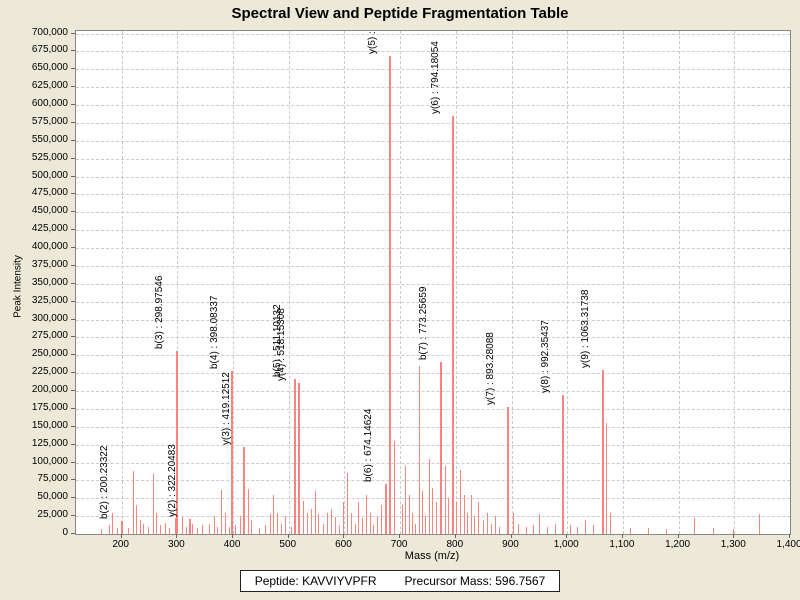  Describe the element at coordinates (49, 372) in the screenshot. I see `y-tick-label: 225,000` at that location.